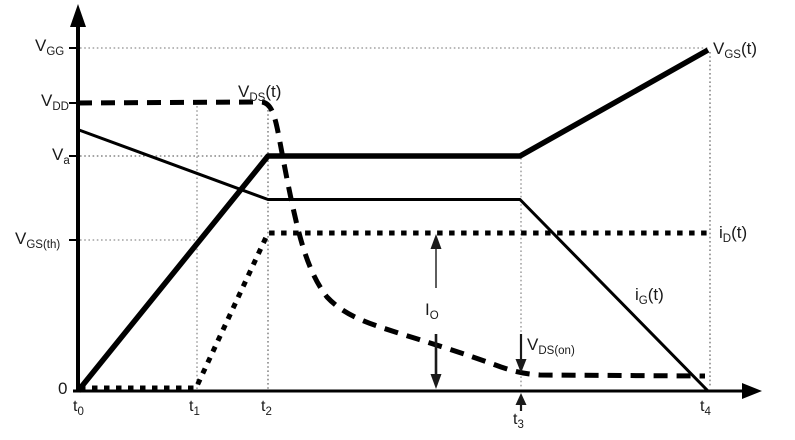 This screenshot has height=440, width=795. Describe the element at coordinates (78, 15) in the screenshot. I see `y-axis-arrowhead` at that location.